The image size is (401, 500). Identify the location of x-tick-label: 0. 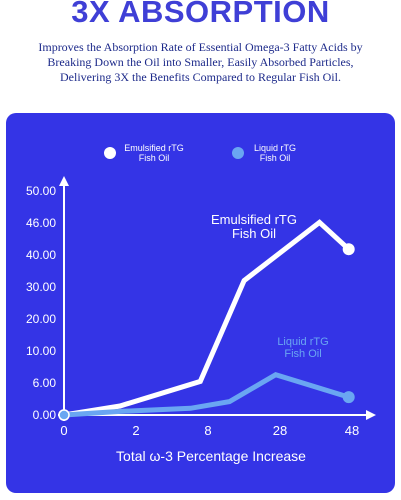
(63, 430).